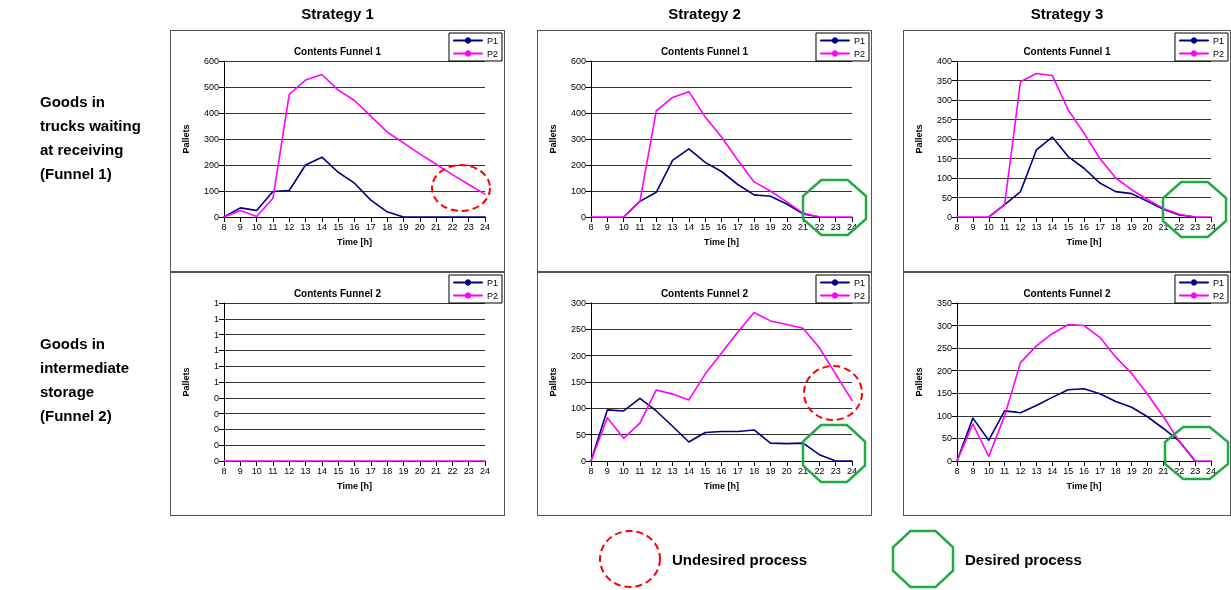 Image resolution: width=1231 pixels, height=590 pixels. I want to click on chart-subtitle: Strategy 2, so click(704, 13).